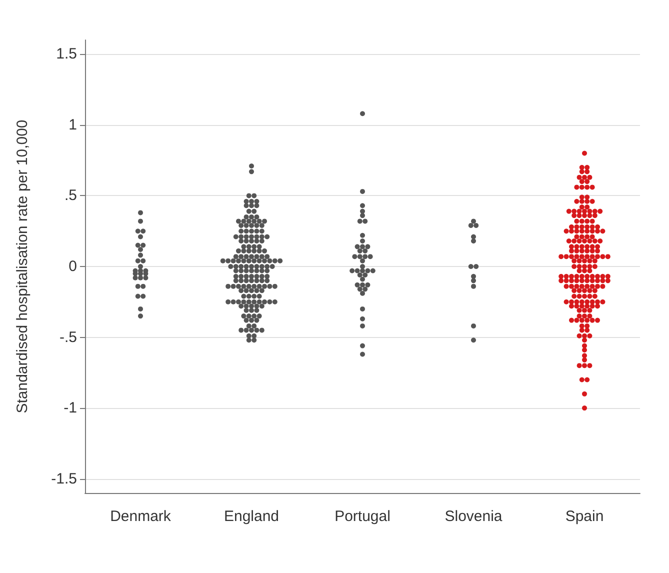 This screenshot has width=669, height=573. What do you see at coordinates (68, 337) in the screenshot?
I see `y-tick-label: -.5` at bounding box center [68, 337].